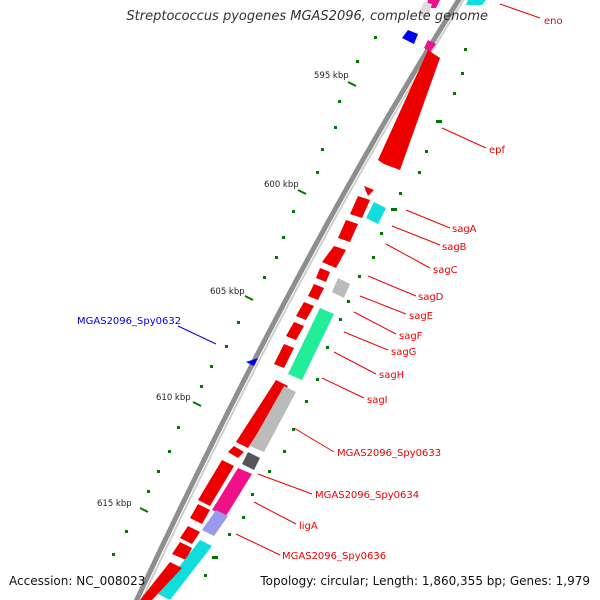 The image size is (600, 600). I want to click on sagD-gene-arrow, so click(341, 288).